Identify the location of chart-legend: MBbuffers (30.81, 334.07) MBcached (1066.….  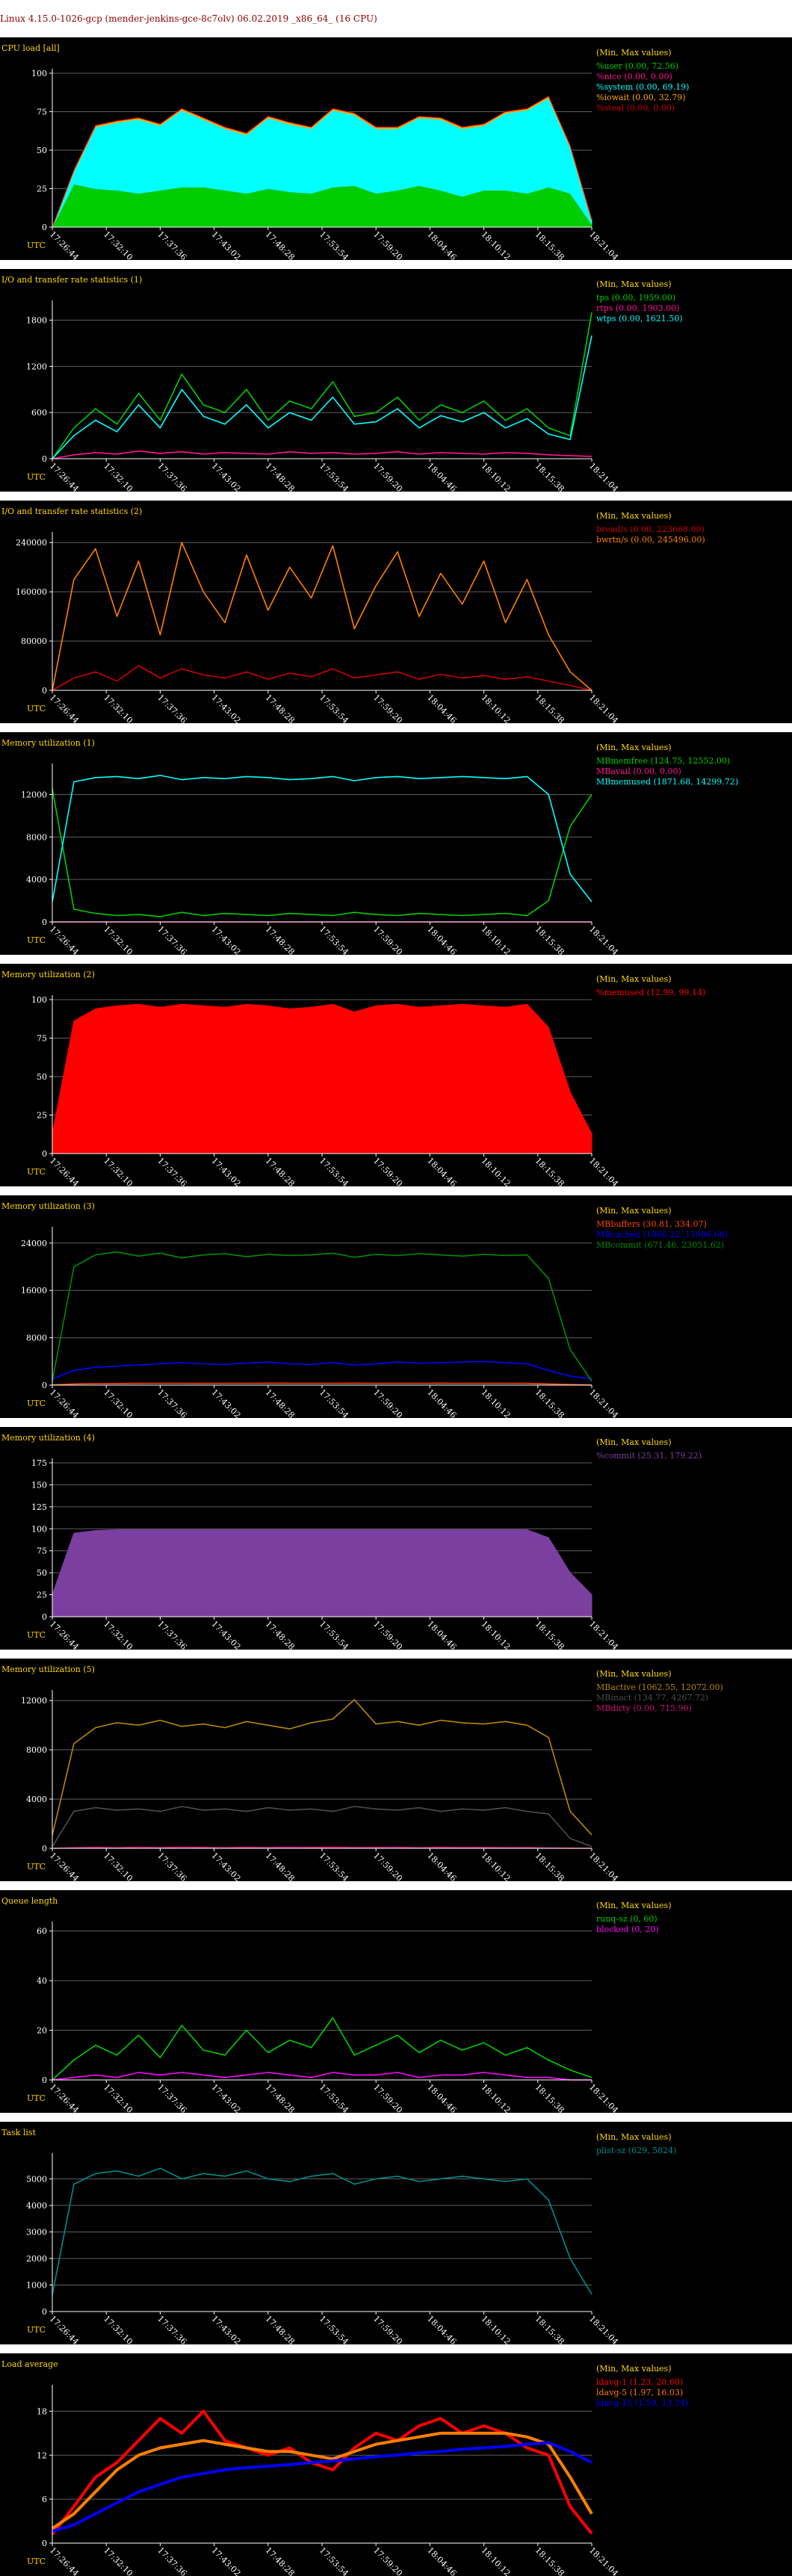
(662, 1235).